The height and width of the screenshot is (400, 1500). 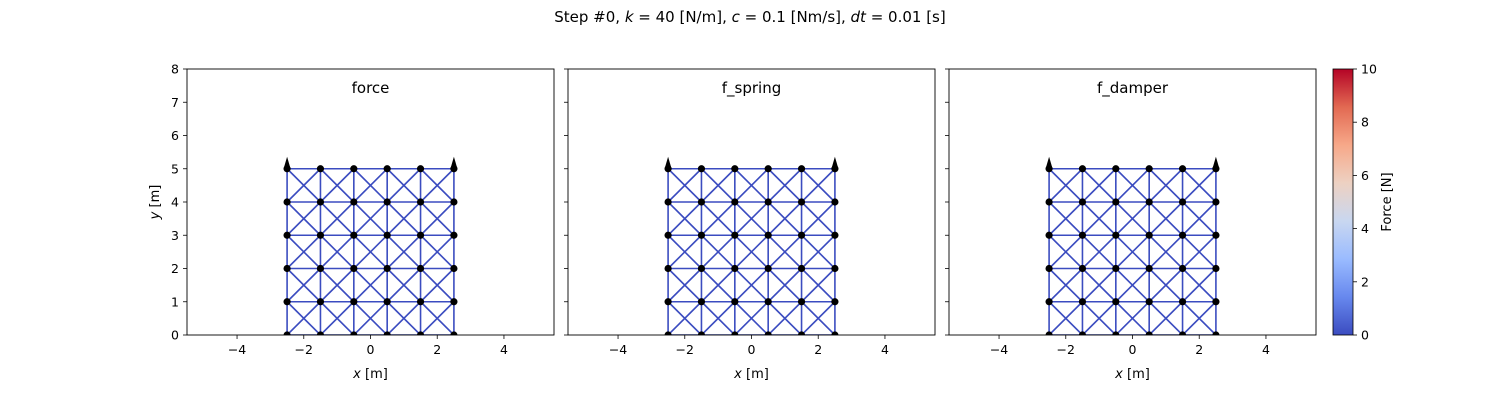 I want to click on y-tick-label: 8, so click(x=175, y=69).